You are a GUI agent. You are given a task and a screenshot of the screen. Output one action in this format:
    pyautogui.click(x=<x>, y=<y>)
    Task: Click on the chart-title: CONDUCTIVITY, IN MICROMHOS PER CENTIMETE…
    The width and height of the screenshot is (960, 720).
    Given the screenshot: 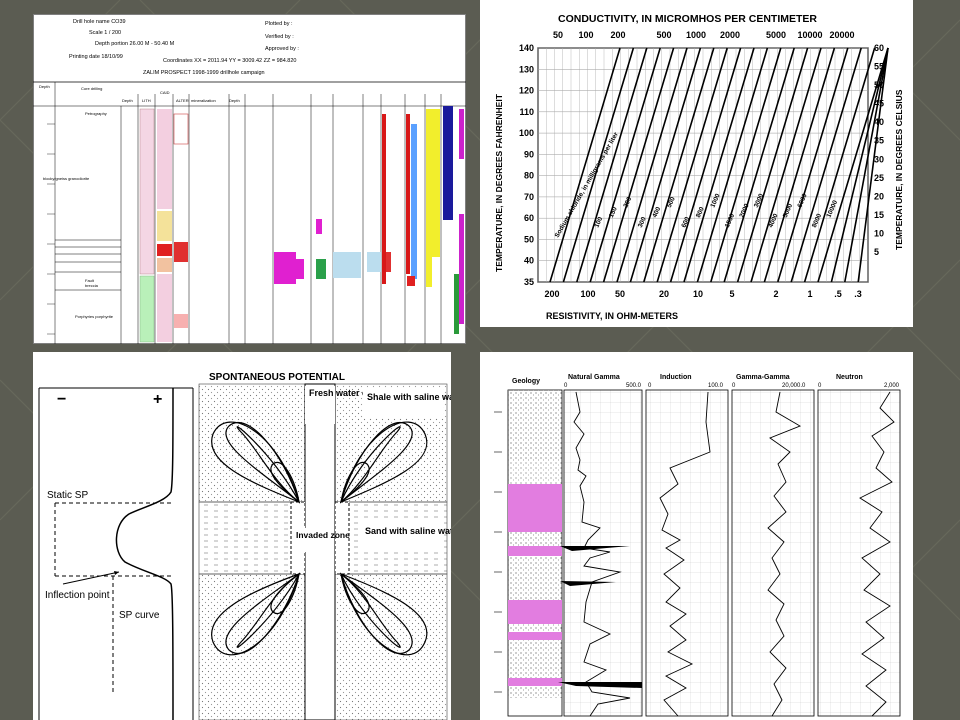 What is the action you would take?
    pyautogui.click(x=687, y=19)
    